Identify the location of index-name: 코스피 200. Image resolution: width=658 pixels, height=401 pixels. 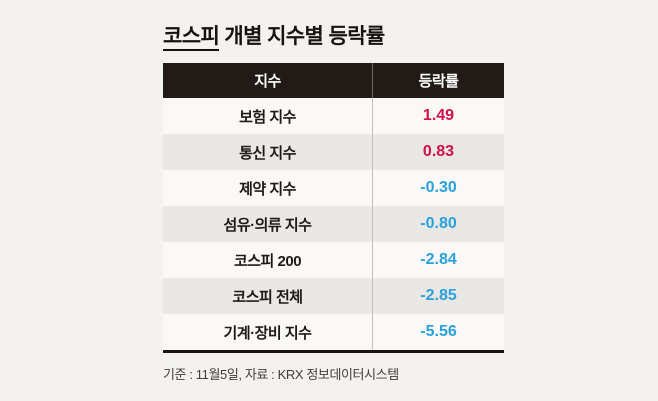
(268, 260).